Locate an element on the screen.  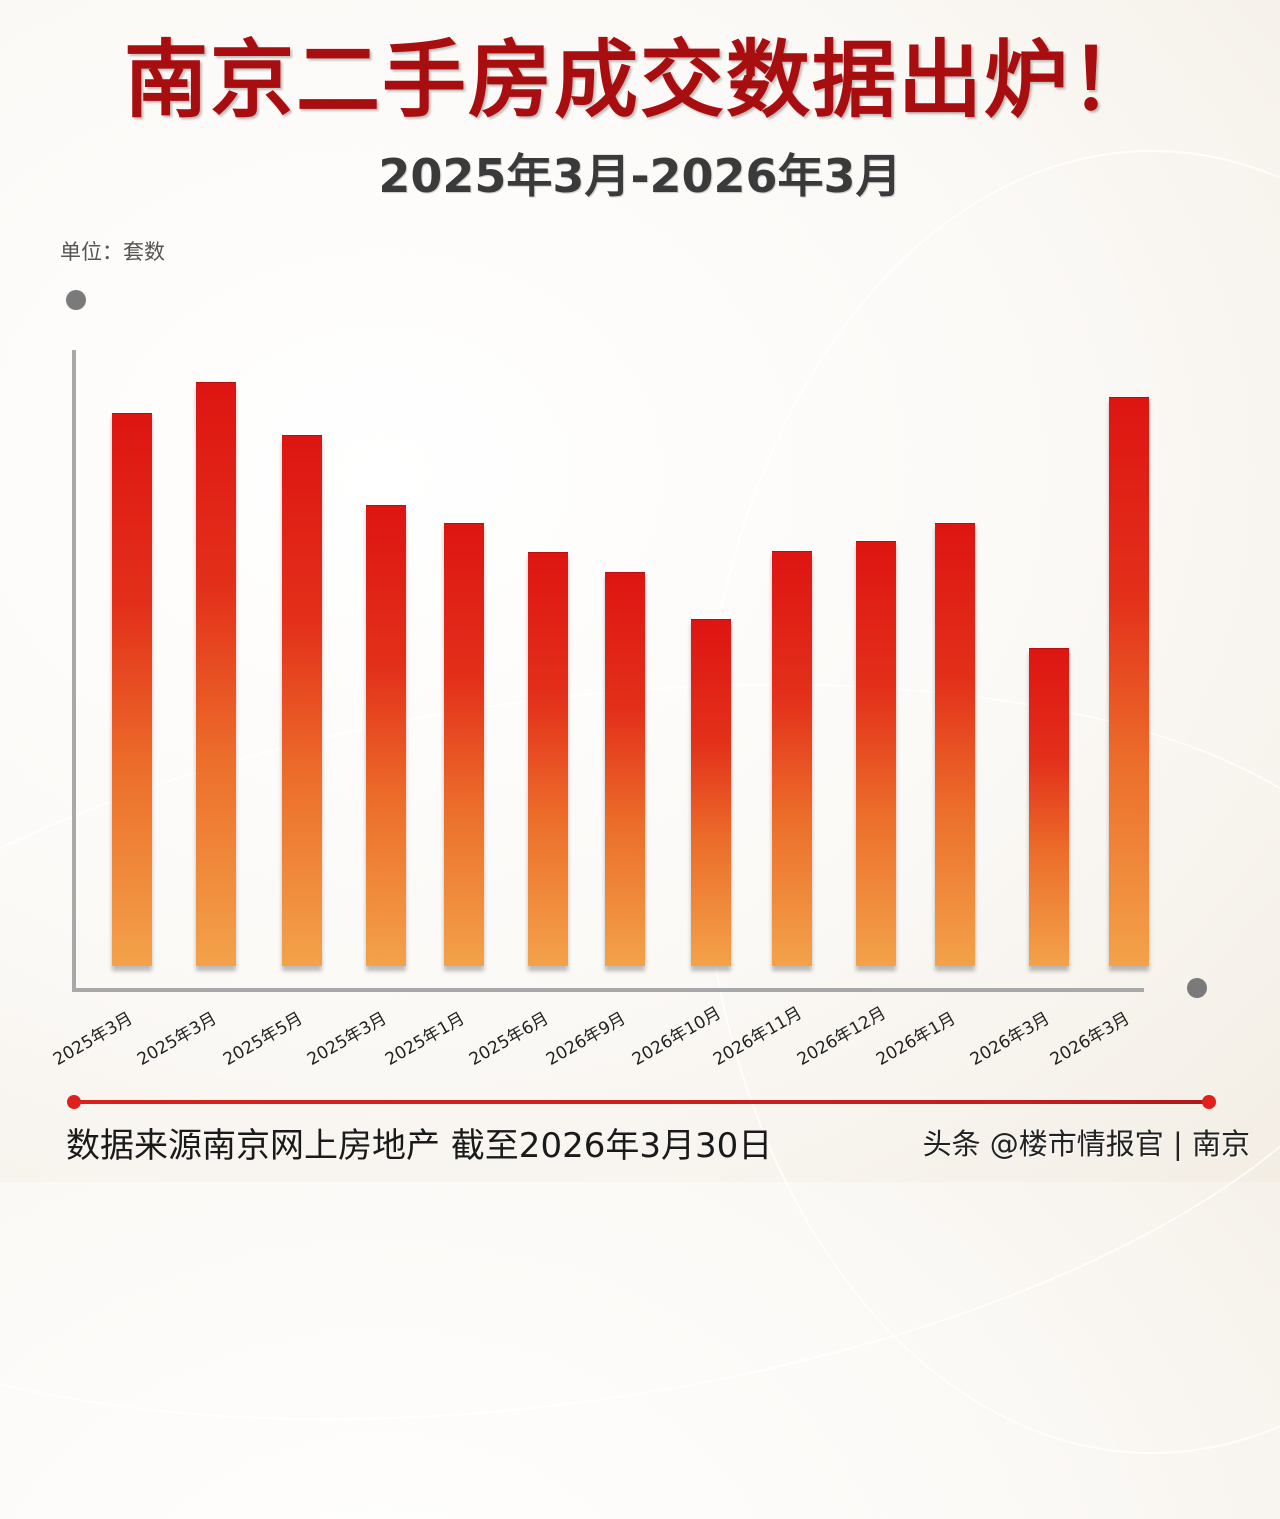
page-subtitle: 2025年3月-2026年3月 is located at coordinates (640, 176).